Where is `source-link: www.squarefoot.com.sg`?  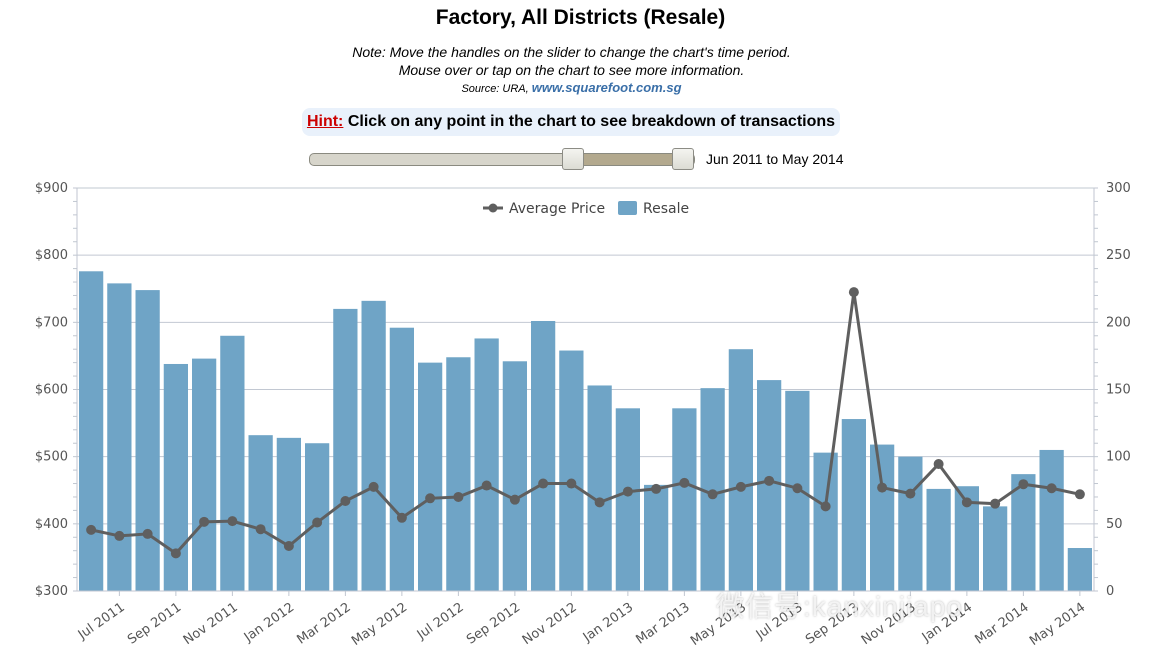
source-link: www.squarefoot.com.sg is located at coordinates (606, 87).